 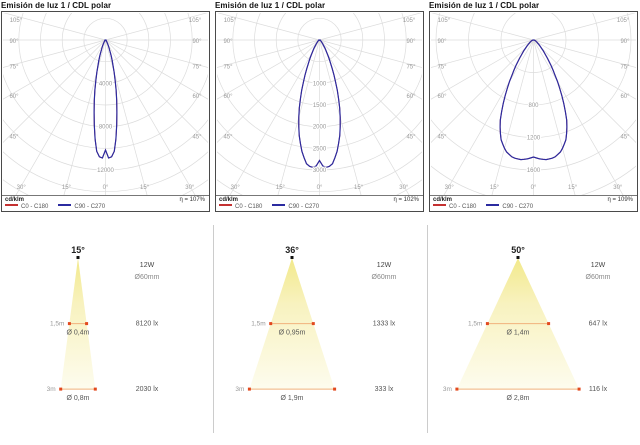 What do you see at coordinates (518, 398) in the screenshot?
I see `spread-label: Ø 2,8m` at bounding box center [518, 398].